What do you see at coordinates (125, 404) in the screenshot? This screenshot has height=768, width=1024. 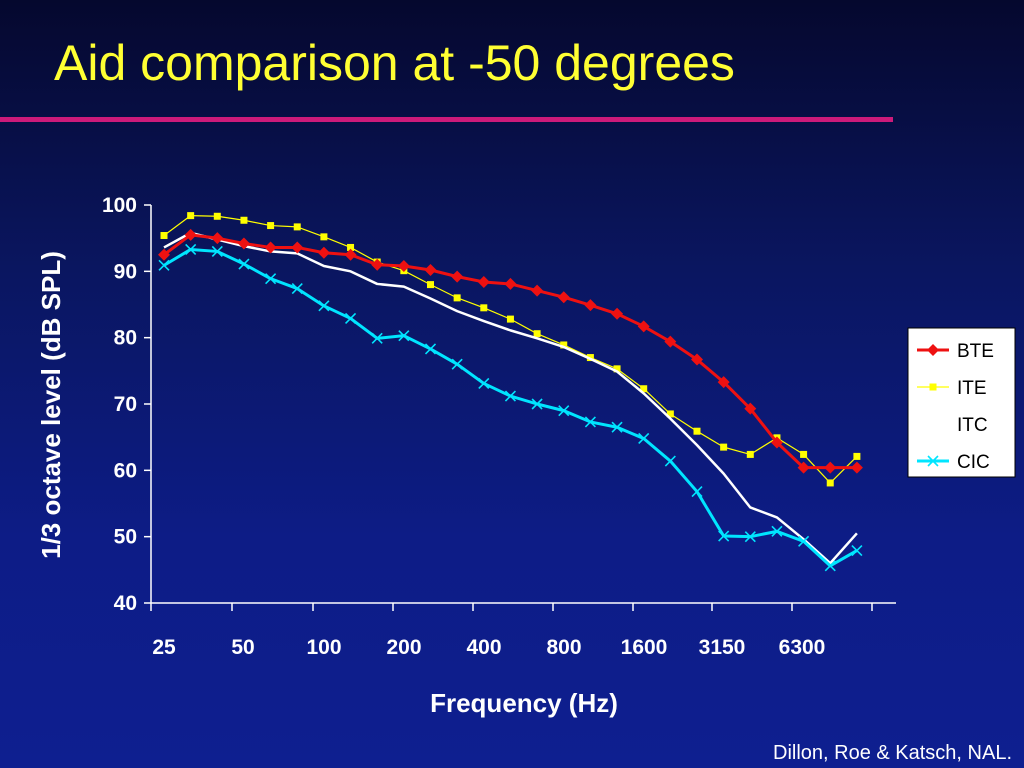 I see `y-tick-label: 70` at bounding box center [125, 404].